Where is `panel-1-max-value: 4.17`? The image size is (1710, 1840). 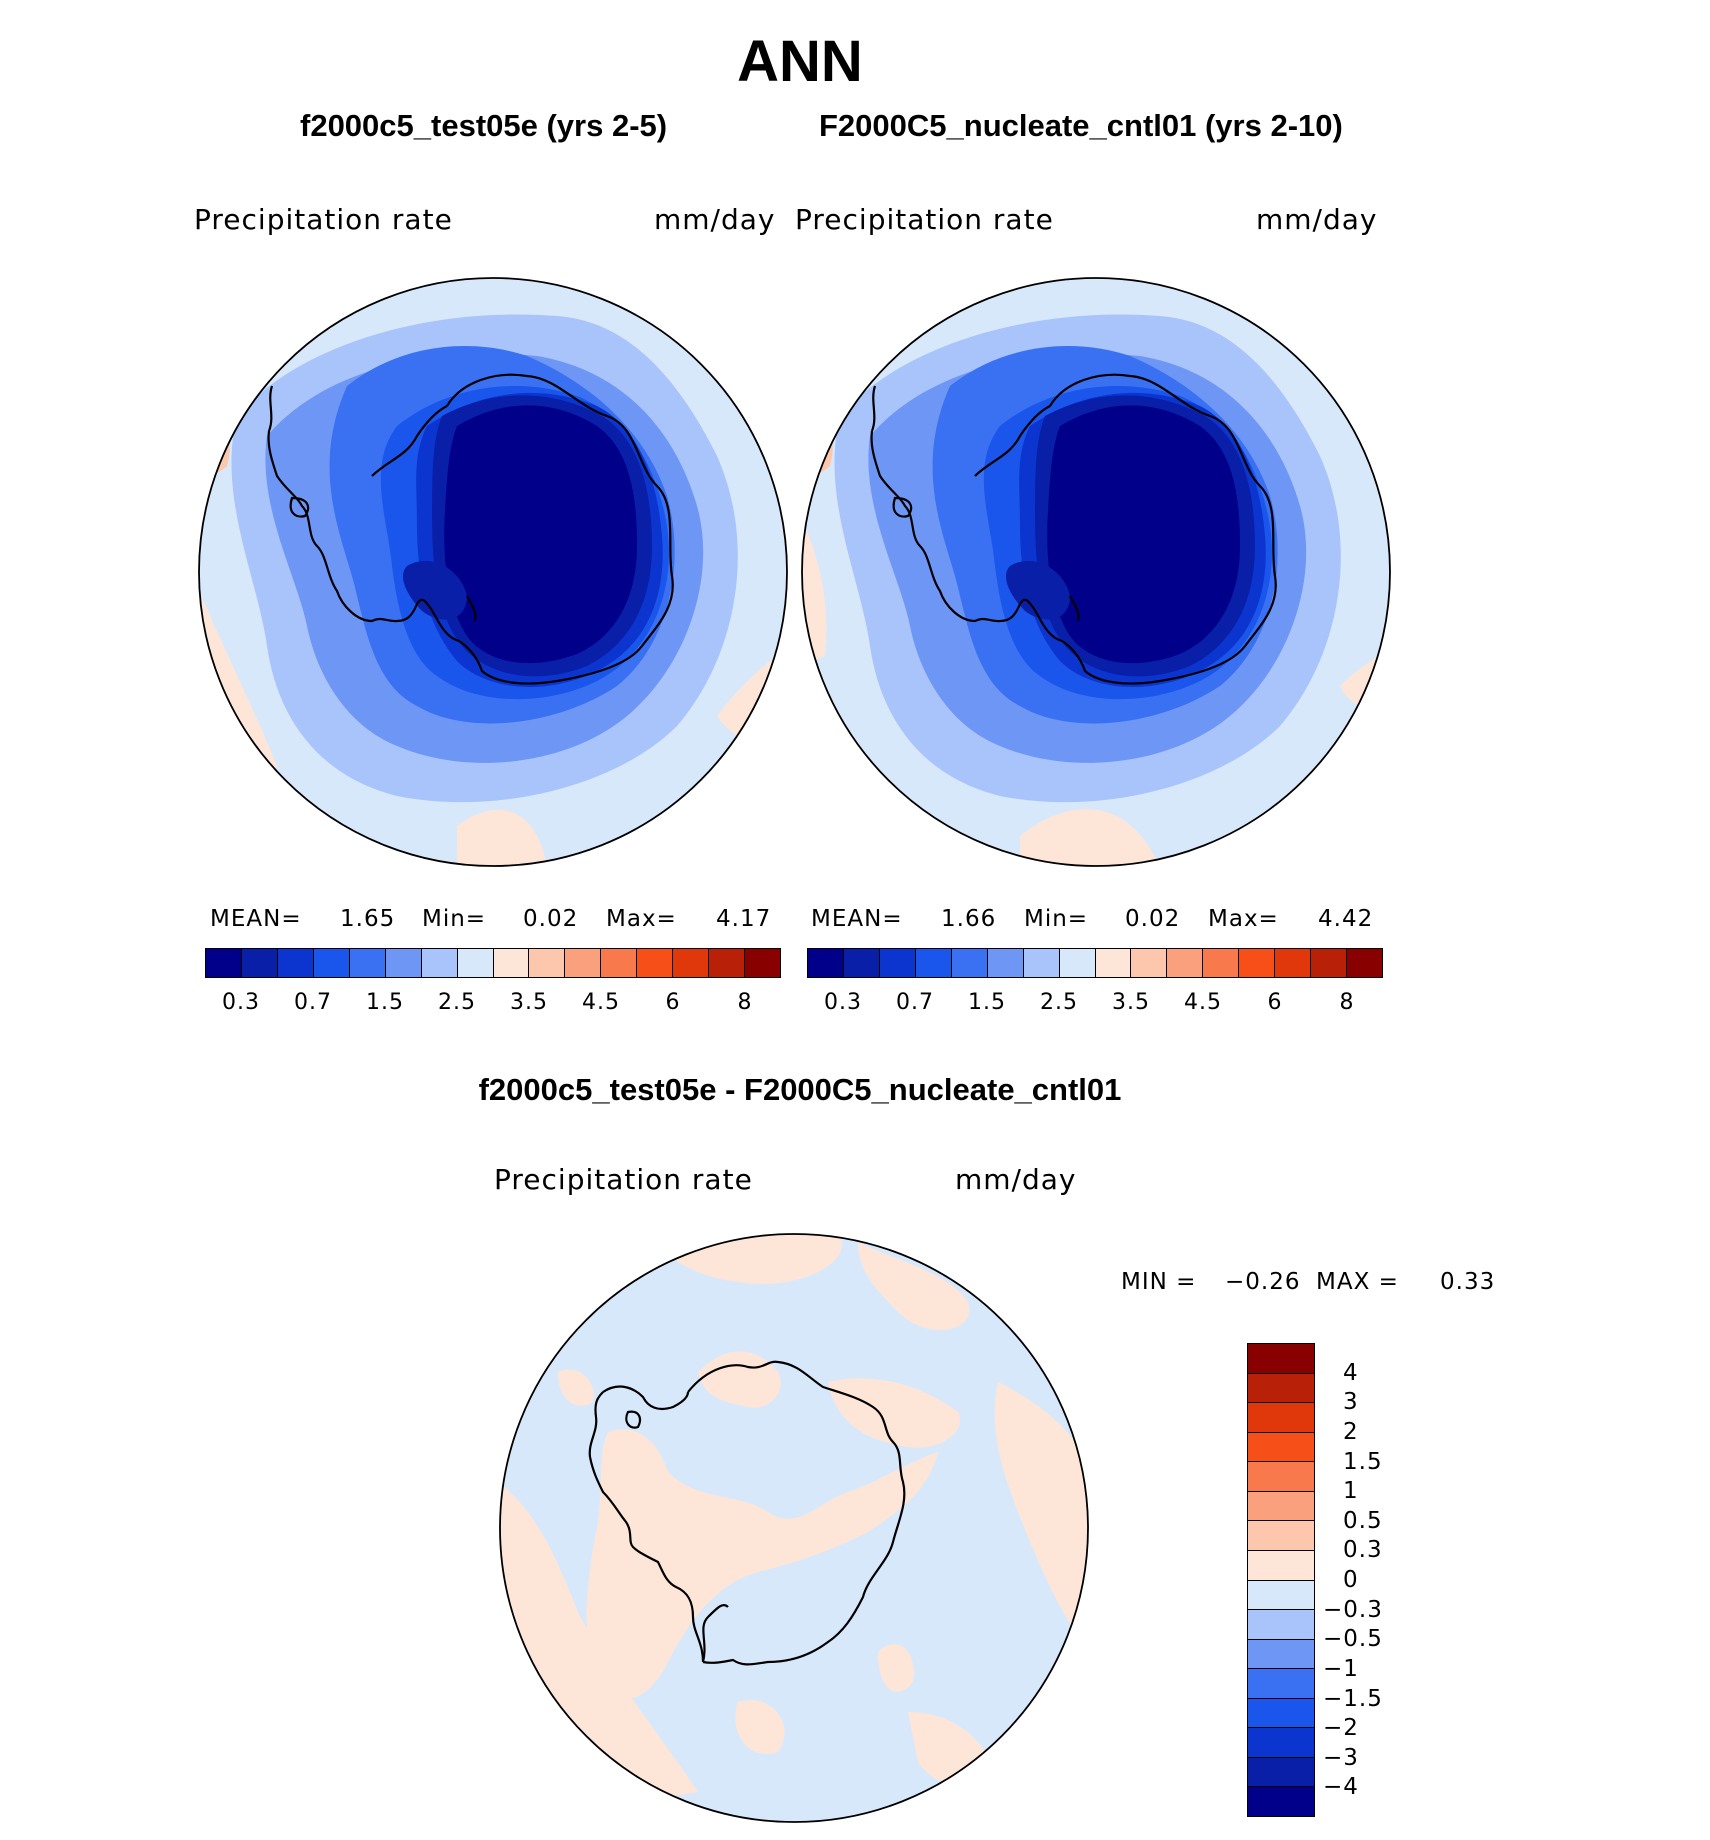
panel-1-max-value: 4.17 is located at coordinates (744, 919).